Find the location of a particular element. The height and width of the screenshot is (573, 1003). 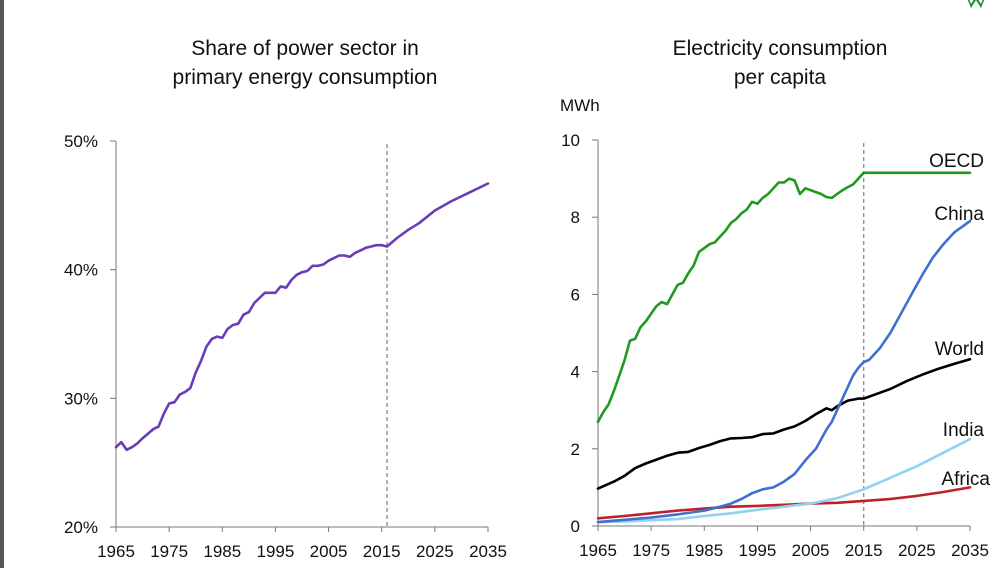

y-tick-label: 40% is located at coordinates (81, 270).